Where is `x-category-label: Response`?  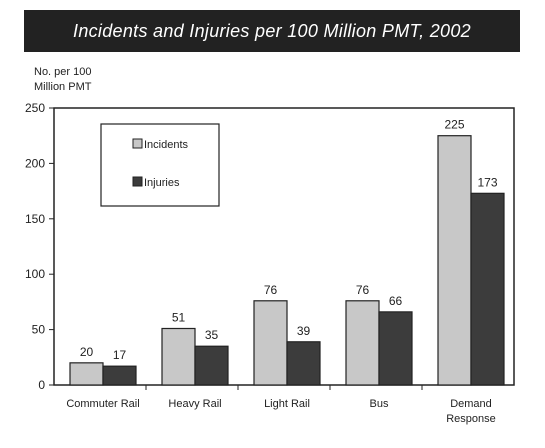 x-category-label: Response is located at coordinates (471, 419).